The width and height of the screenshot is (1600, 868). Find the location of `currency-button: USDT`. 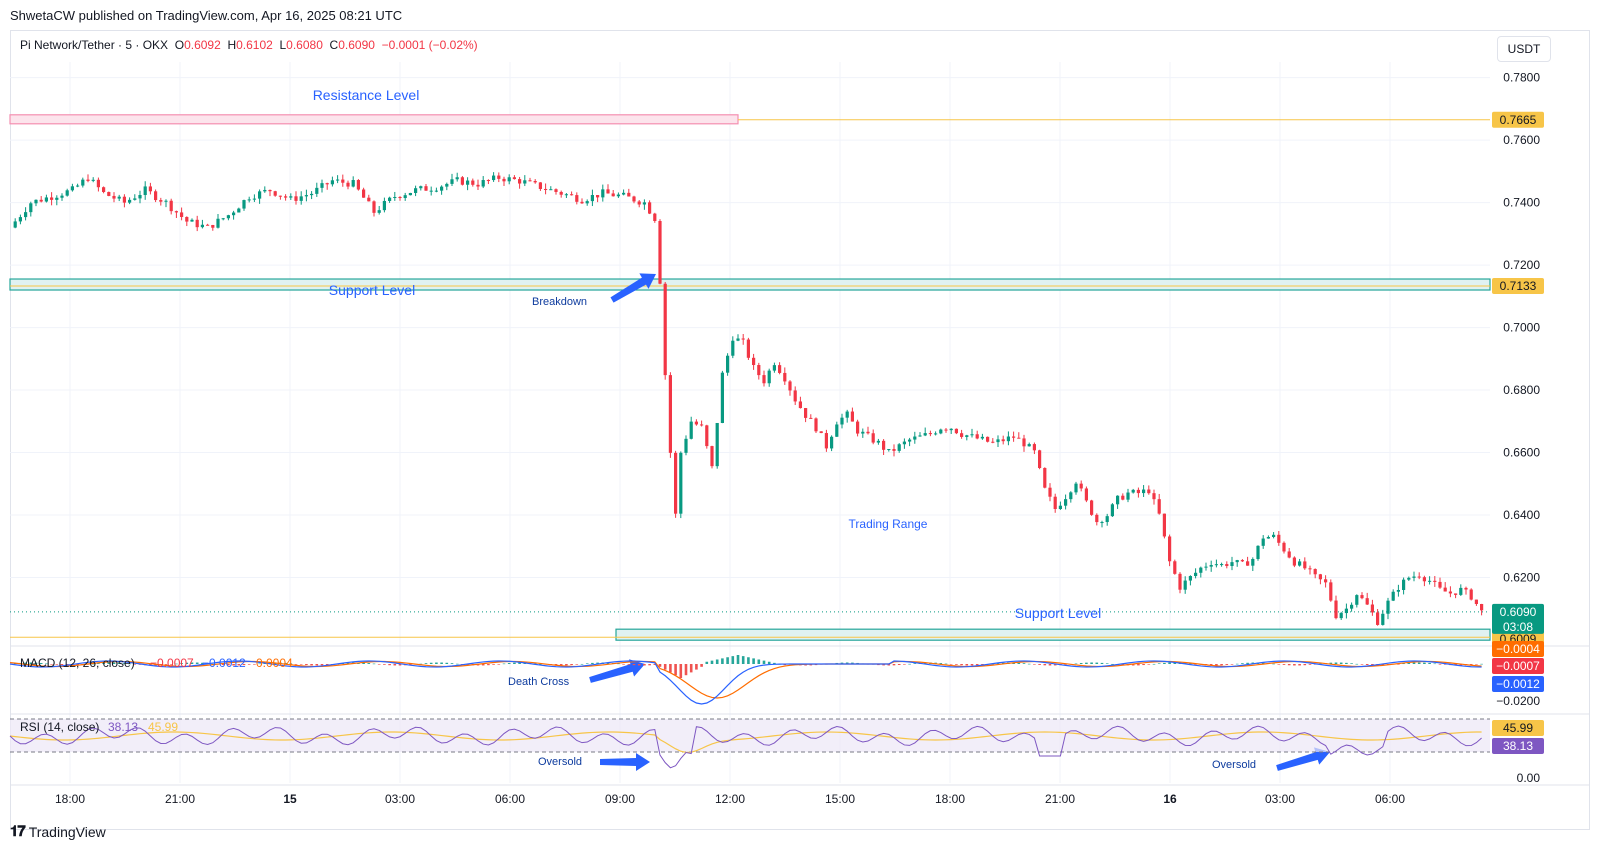

currency-button: USDT is located at coordinates (1524, 49).